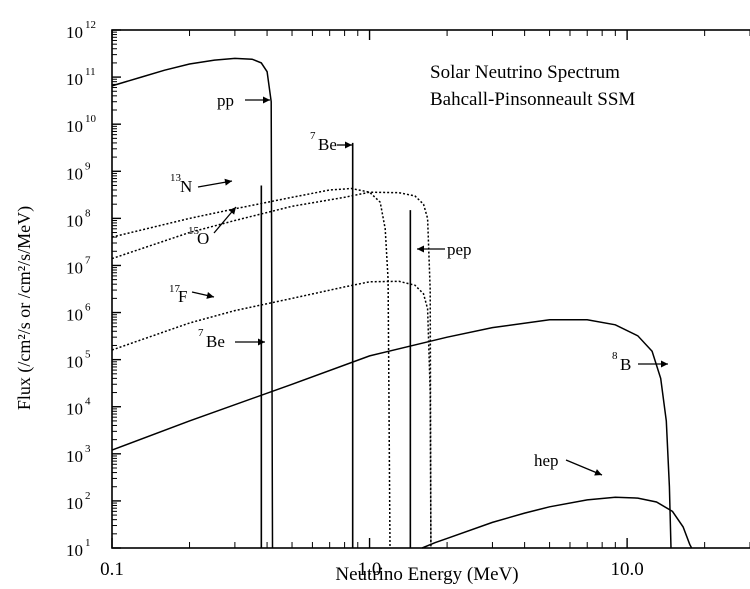 Image resolution: width=750 pixels, height=589 pixels. Describe the element at coordinates (525, 72) in the screenshot. I see `chart-title: Solar Neutrino Spectrum` at that location.